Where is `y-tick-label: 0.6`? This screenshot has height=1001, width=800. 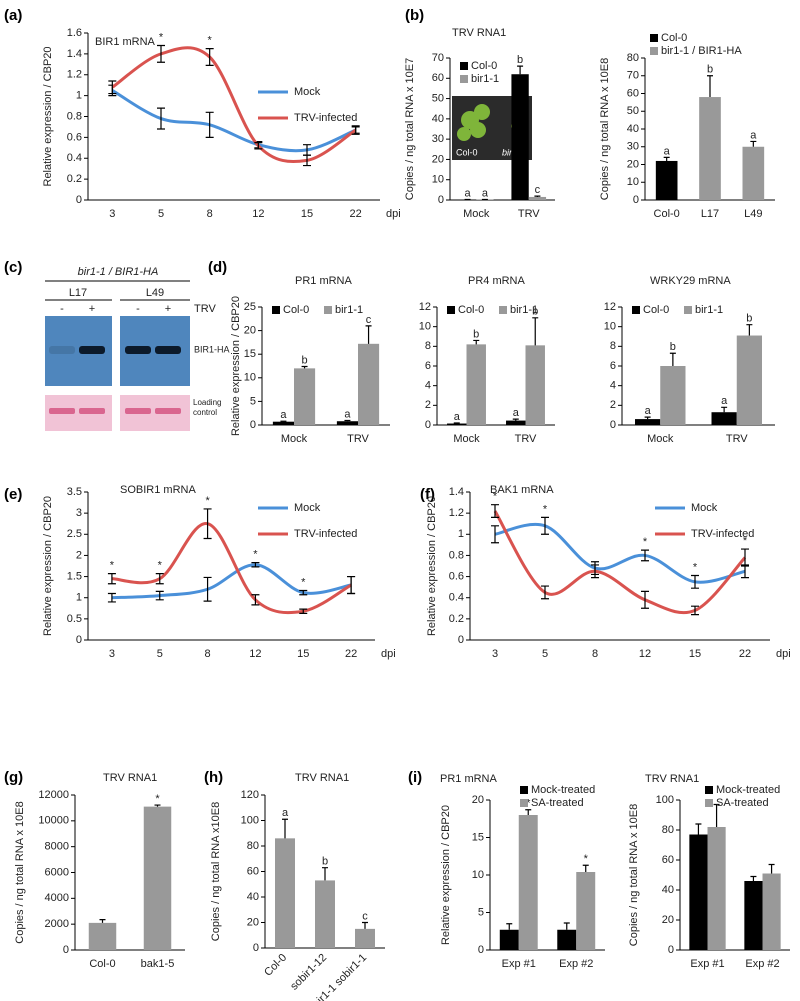 y-tick-label: 0.6 is located at coordinates (74, 137).